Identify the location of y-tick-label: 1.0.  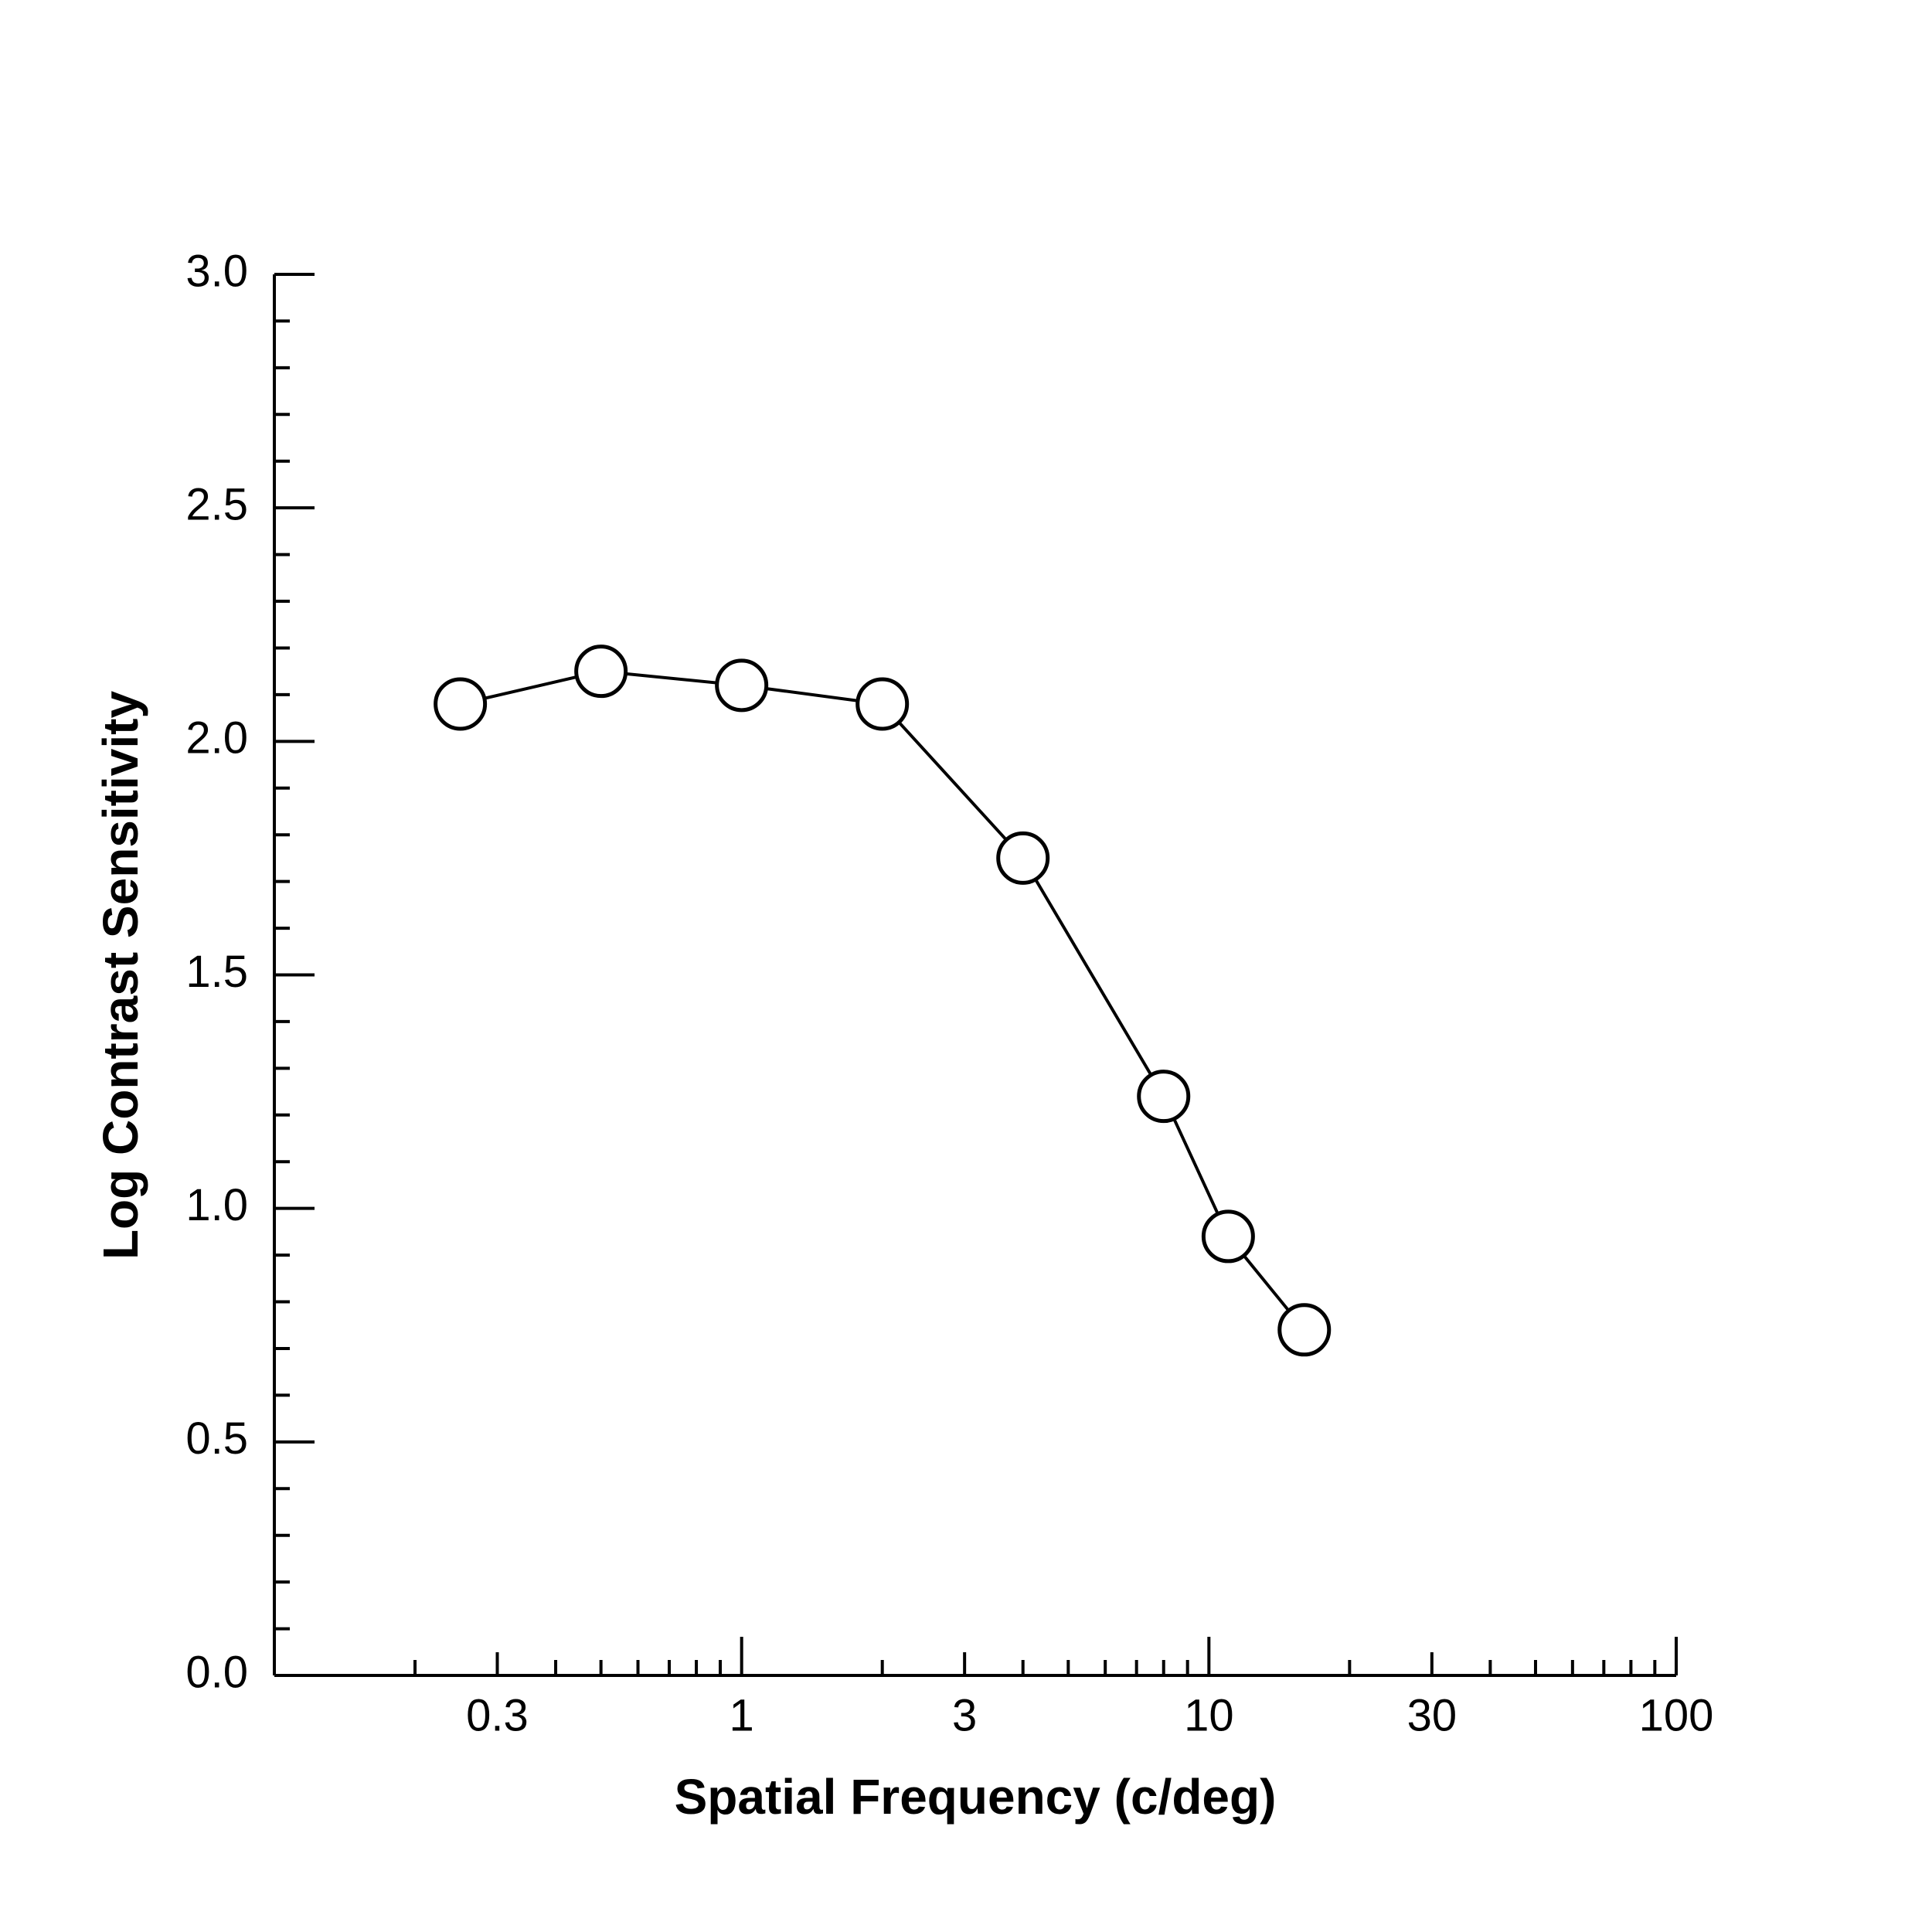
(216, 1205).